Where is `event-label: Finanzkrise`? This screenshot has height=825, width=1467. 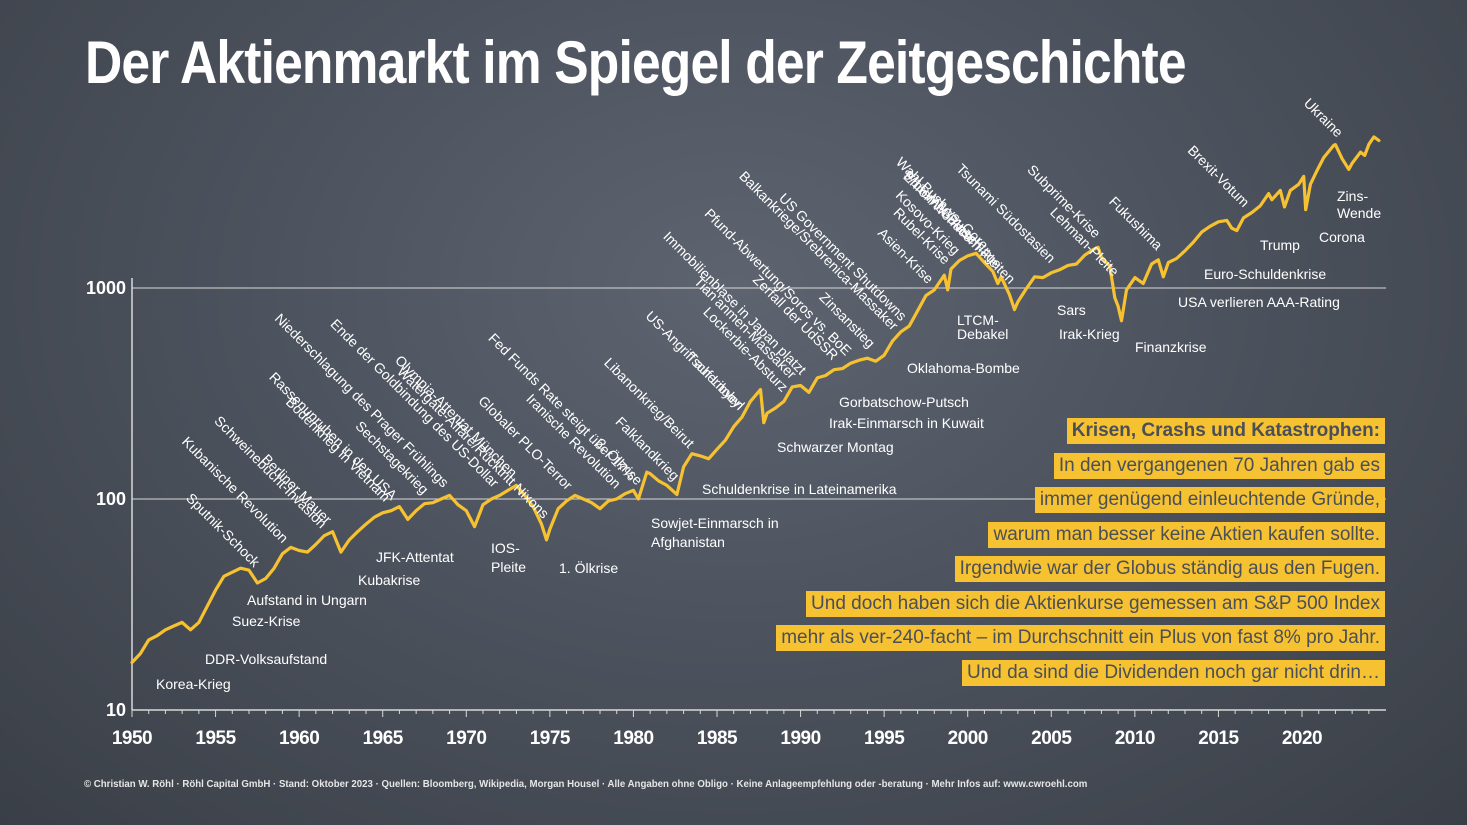 event-label: Finanzkrise is located at coordinates (1171, 347).